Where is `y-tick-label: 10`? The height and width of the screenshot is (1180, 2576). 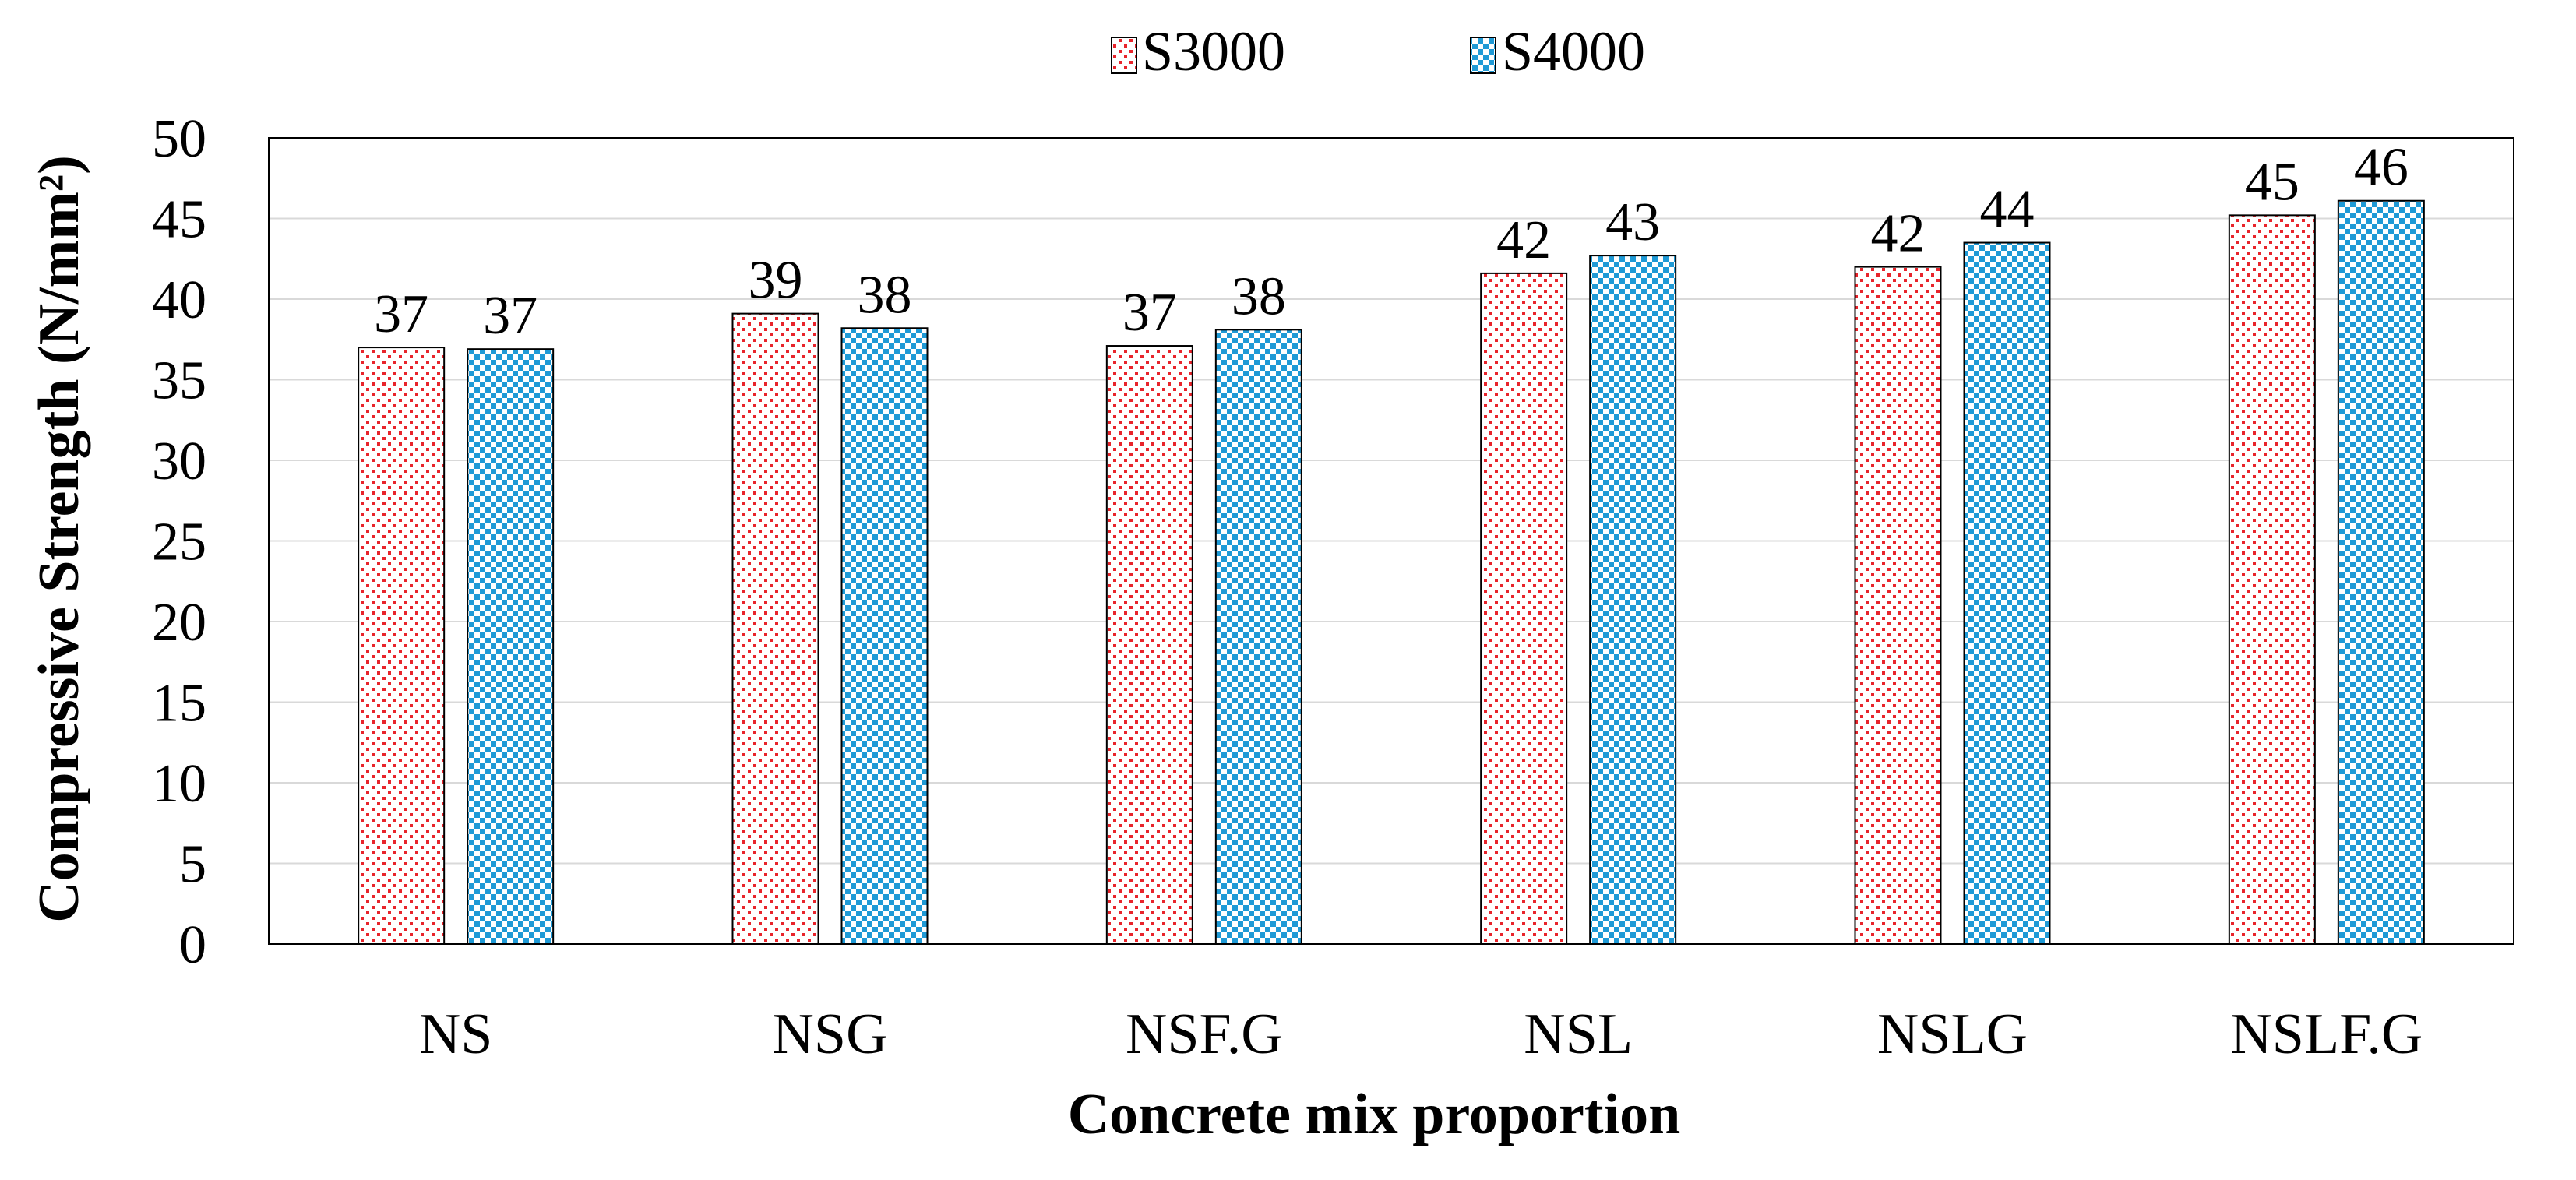 y-tick-label: 10 is located at coordinates (179, 784).